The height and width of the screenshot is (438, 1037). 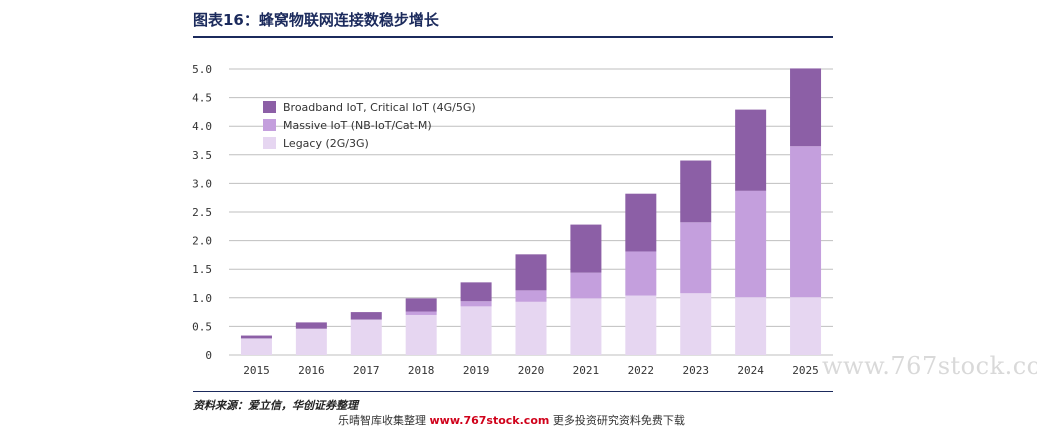 What do you see at coordinates (357, 125) in the screenshot?
I see `legend-label: Massive IoT (NB-IoT/Cat-M)` at bounding box center [357, 125].